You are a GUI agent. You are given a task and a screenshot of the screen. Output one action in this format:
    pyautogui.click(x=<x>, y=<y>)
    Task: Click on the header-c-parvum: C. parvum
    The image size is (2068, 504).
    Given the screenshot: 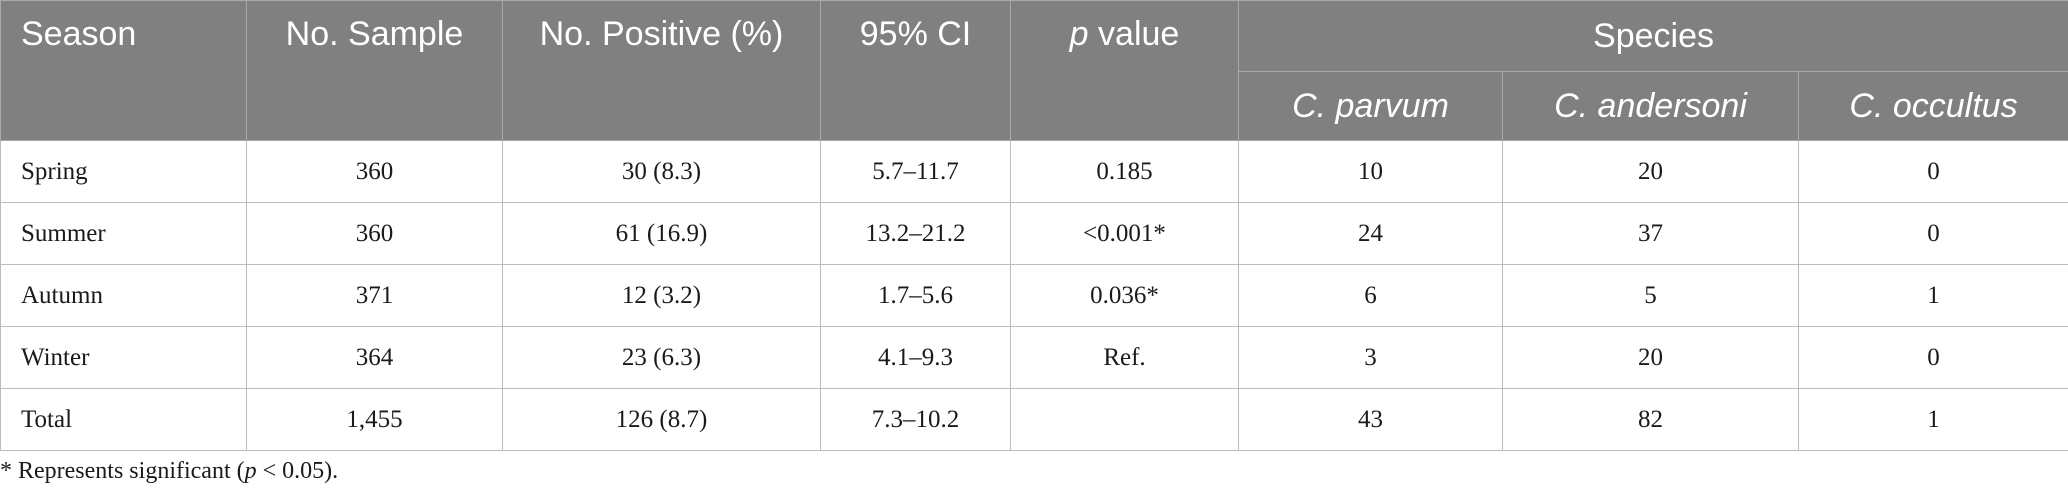 What is the action you would take?
    pyautogui.click(x=1370, y=106)
    